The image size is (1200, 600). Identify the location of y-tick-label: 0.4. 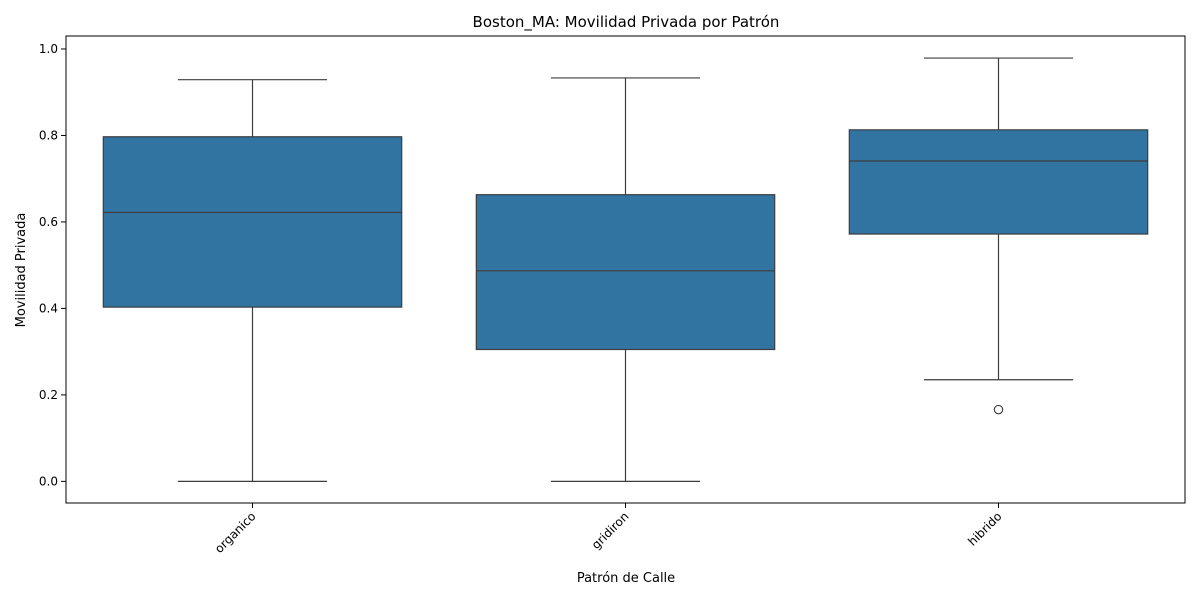
(48, 308).